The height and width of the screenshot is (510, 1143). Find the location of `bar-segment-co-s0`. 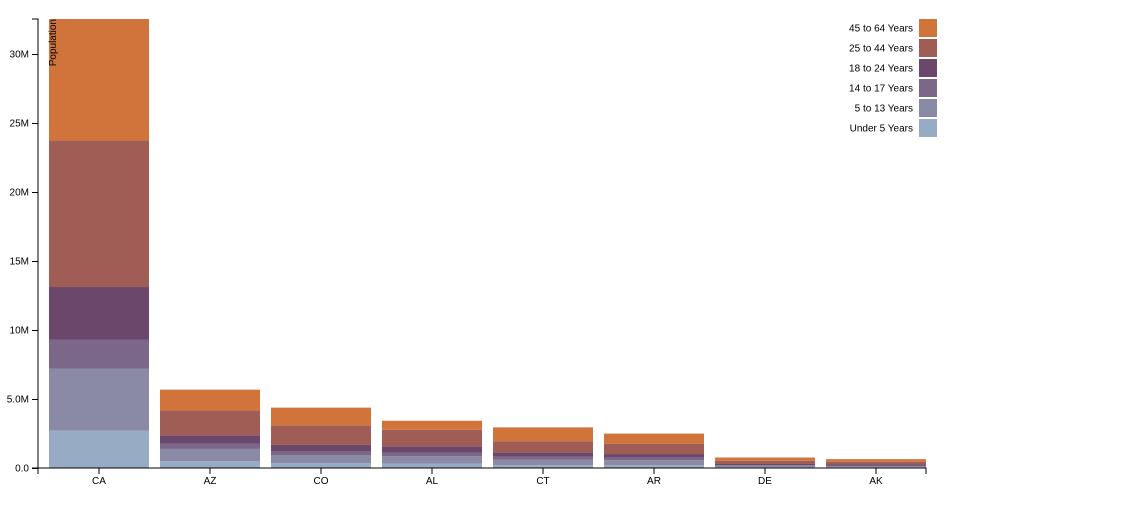

bar-segment-co-s0 is located at coordinates (321, 465).